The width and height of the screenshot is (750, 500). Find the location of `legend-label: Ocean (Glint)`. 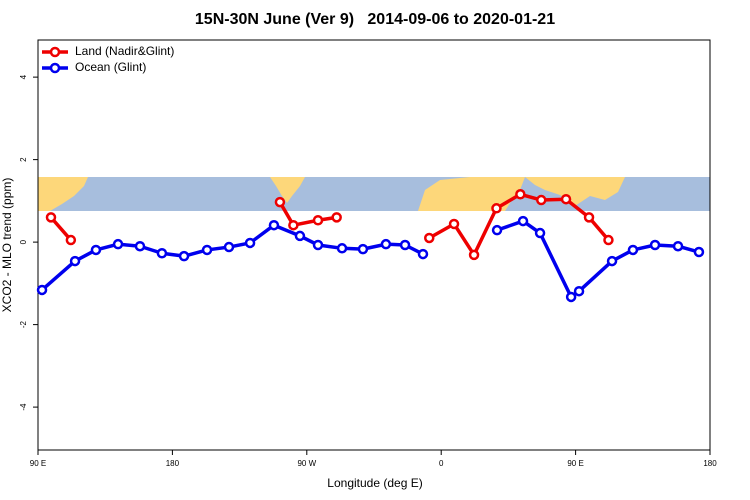

legend-label: Ocean (Glint) is located at coordinates (110, 67).